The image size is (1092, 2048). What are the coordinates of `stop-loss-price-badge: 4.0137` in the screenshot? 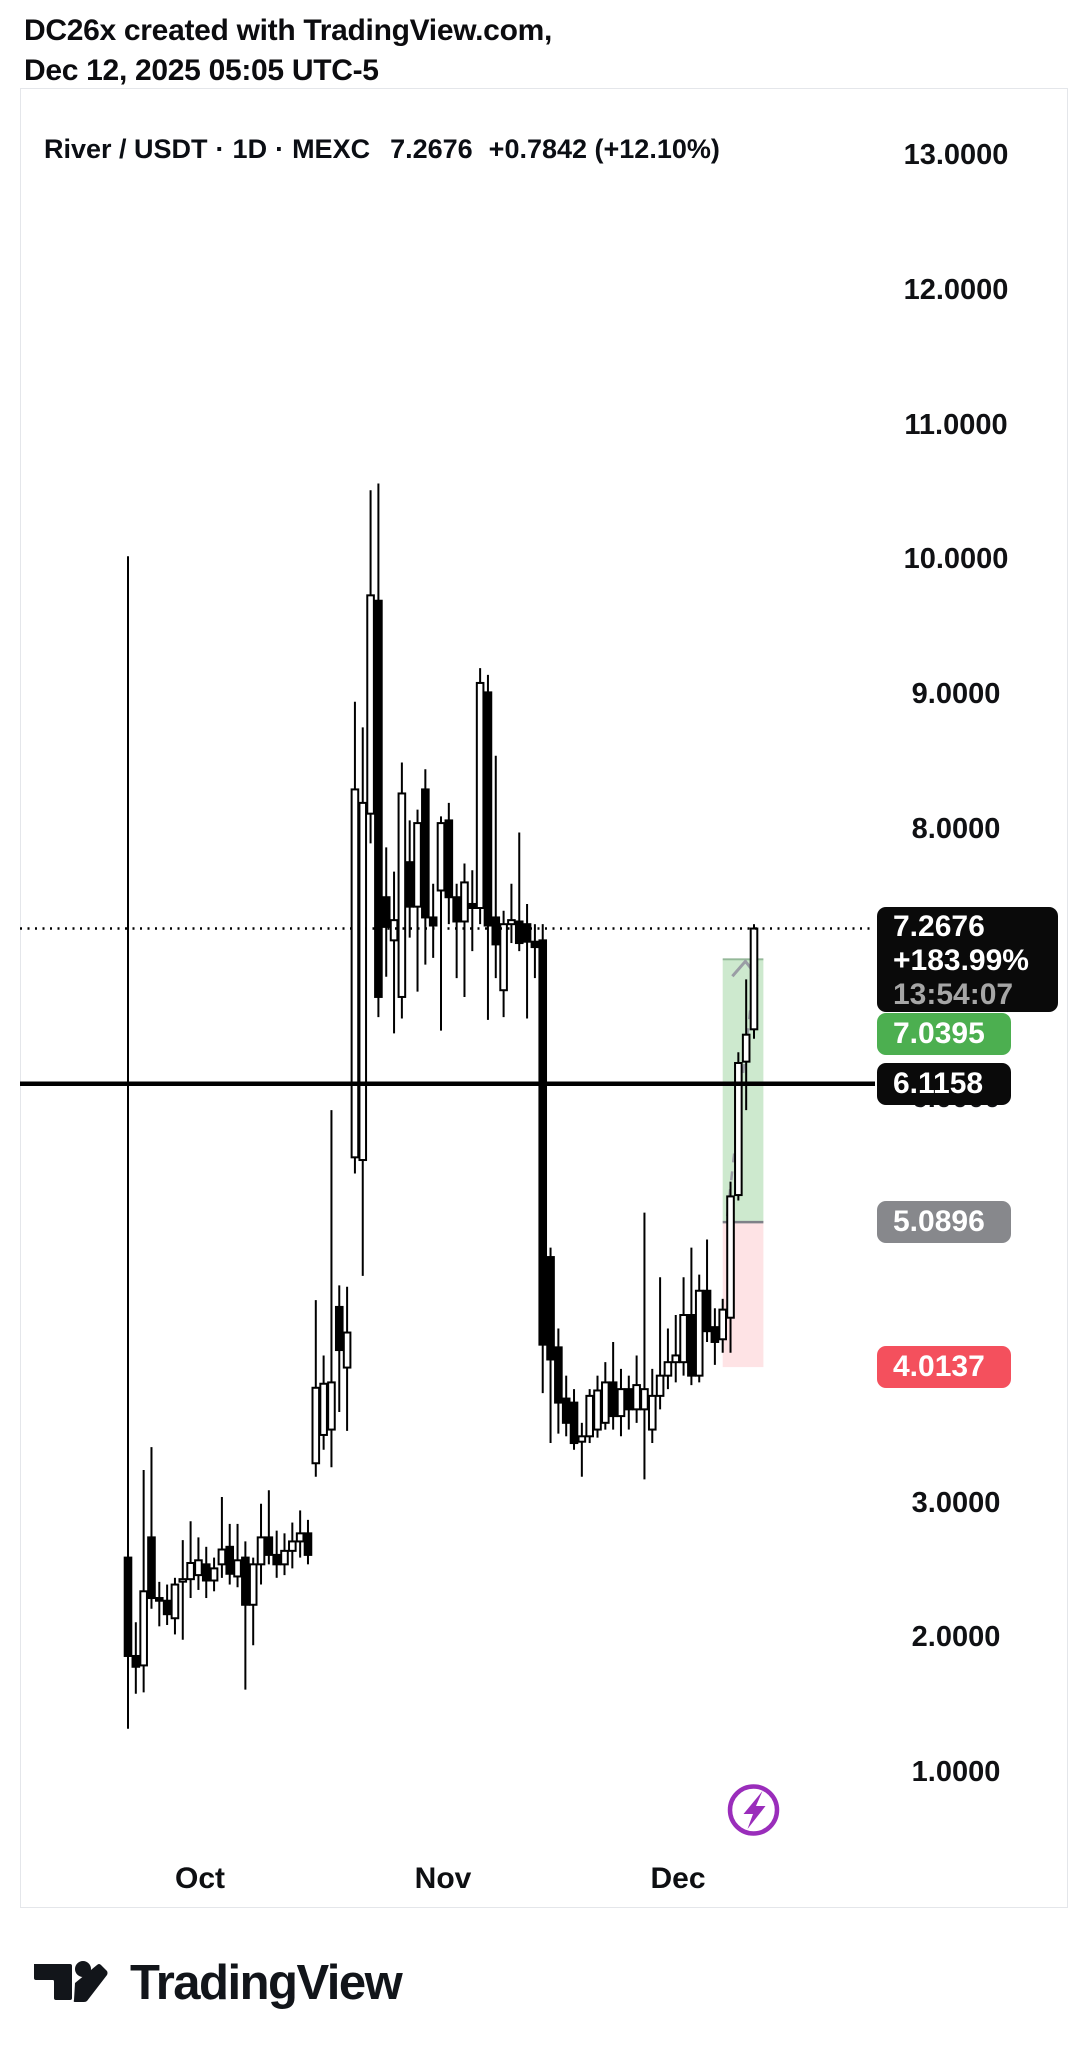 It's located at (944, 1367).